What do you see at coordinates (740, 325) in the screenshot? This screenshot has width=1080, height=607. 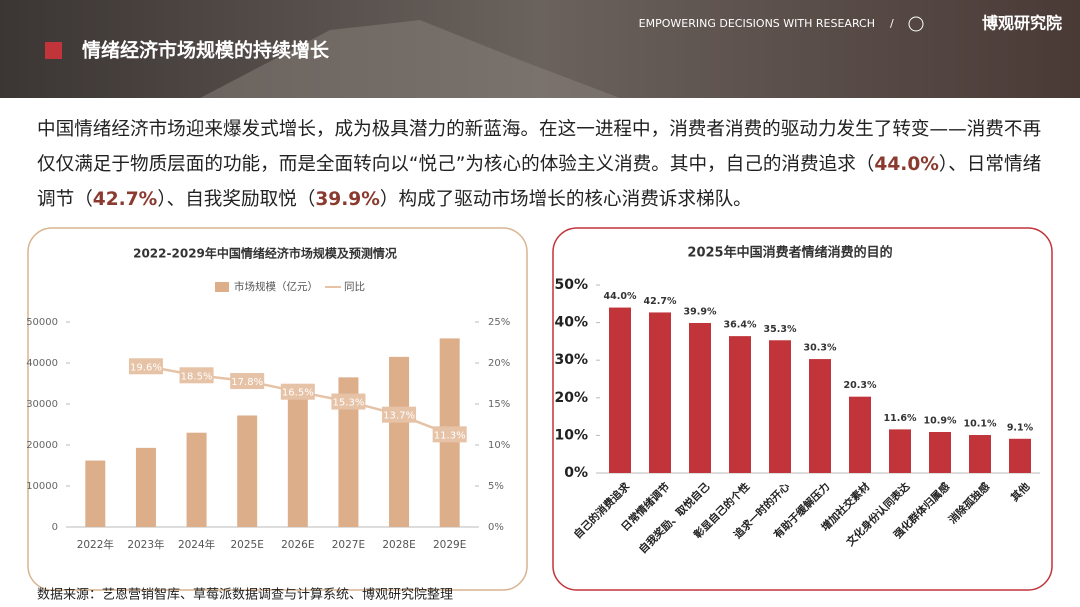 I see `data-label: 36.4%` at bounding box center [740, 325].